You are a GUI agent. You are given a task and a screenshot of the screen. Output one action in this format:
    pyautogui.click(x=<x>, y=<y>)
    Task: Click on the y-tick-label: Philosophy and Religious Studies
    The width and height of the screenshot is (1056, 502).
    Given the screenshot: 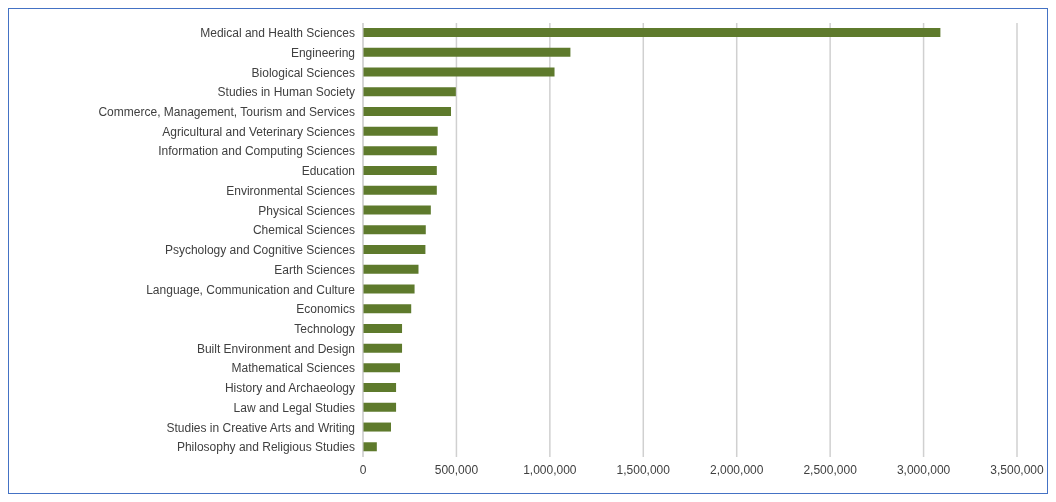 What is the action you would take?
    pyautogui.click(x=265, y=447)
    